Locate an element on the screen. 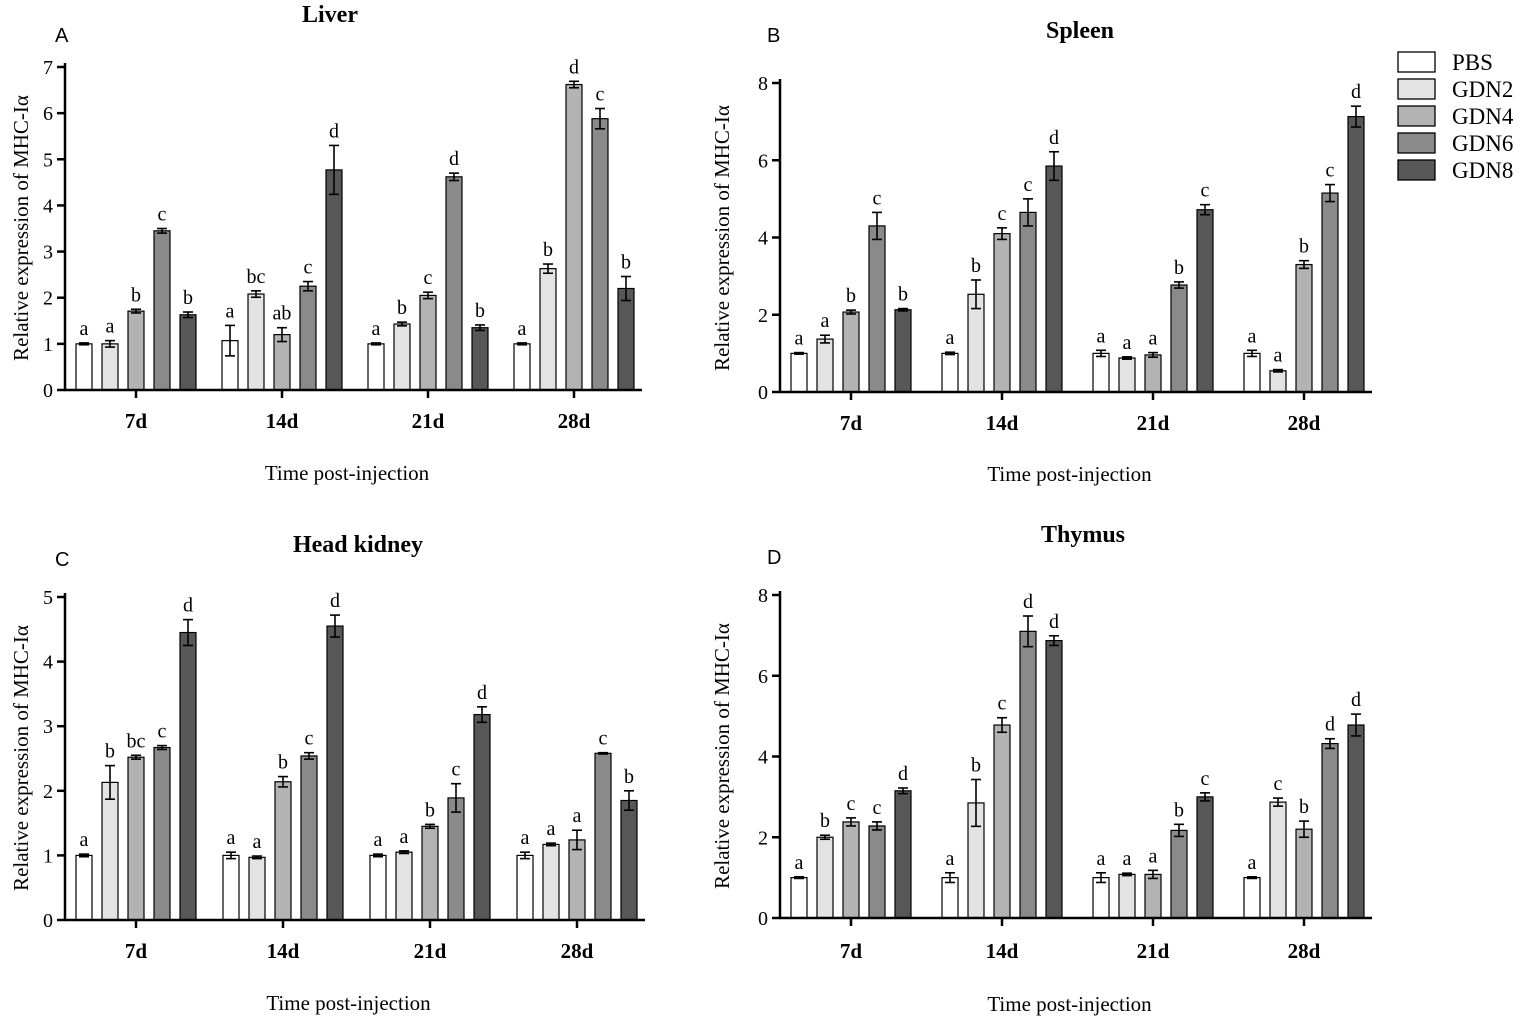 The image size is (1535, 1020). significance-label: ab is located at coordinates (282, 314).